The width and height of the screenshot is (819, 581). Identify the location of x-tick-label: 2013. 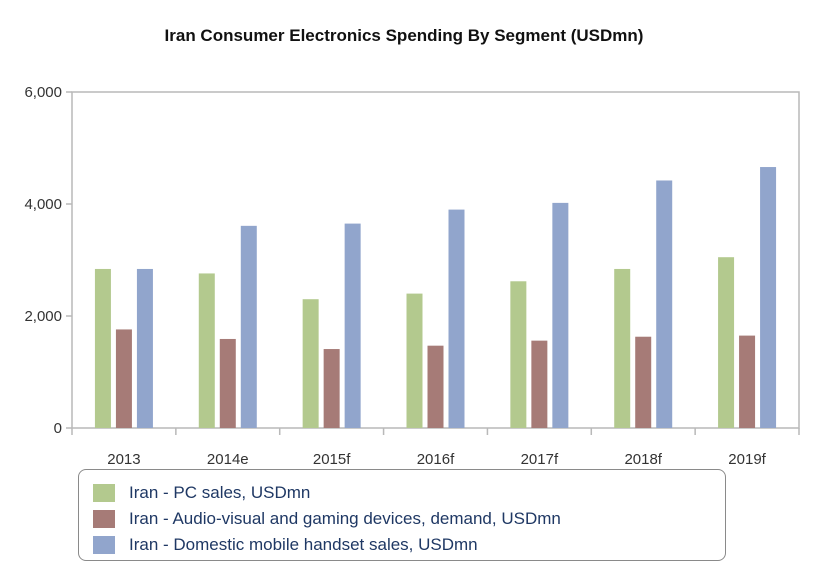
(123, 459).